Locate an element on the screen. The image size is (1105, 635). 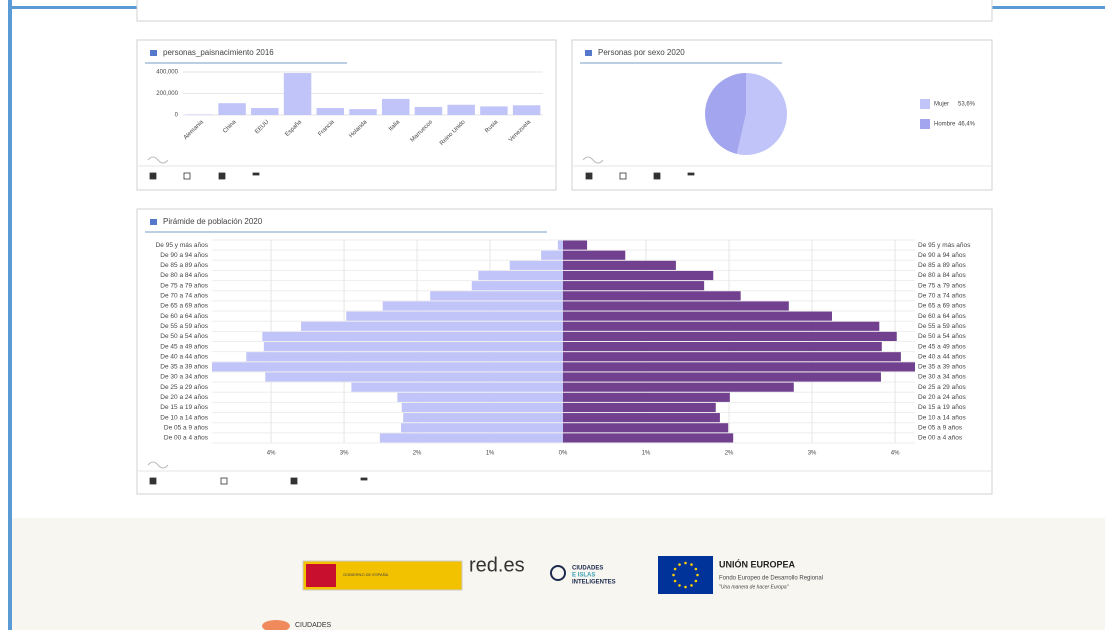
y-tick-label: De 80 a 84 años is located at coordinates (184, 275).